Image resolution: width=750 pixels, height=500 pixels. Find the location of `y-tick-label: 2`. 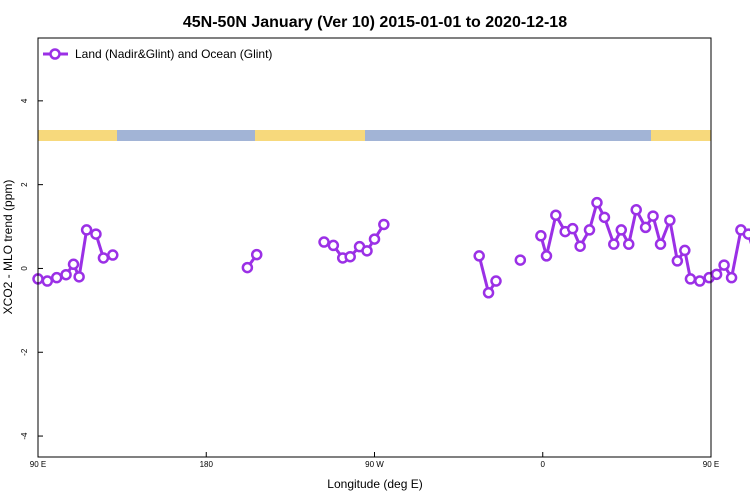

y-tick-label: 2 is located at coordinates (24, 184).